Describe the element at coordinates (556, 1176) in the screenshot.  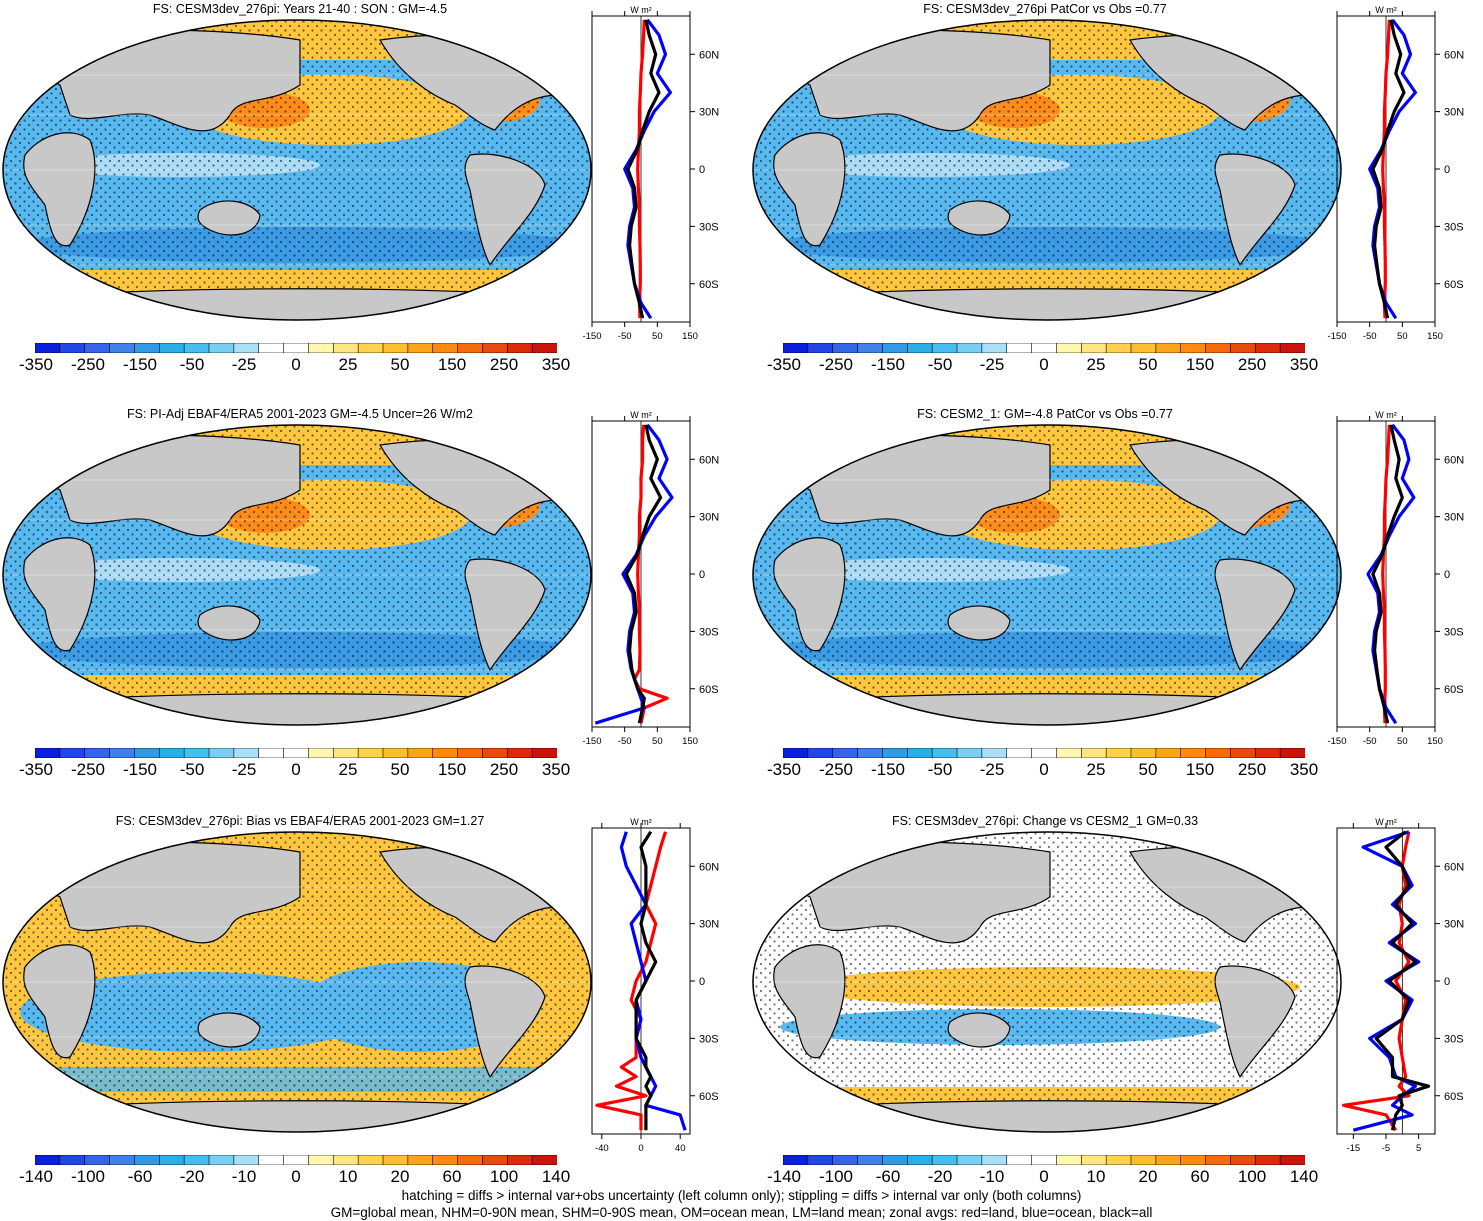
I see `cb-label: 140` at that location.